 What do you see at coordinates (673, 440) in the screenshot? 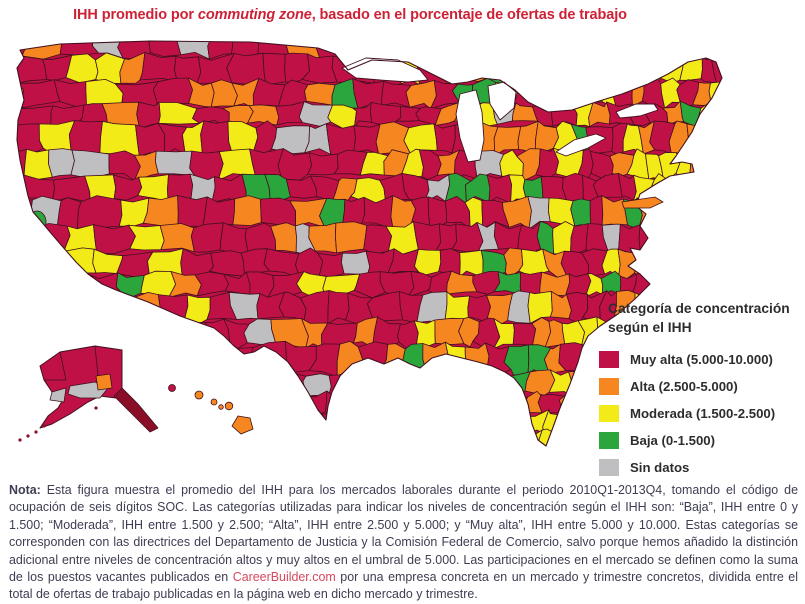
I see `legend-label-baja: Baja (0-1.500)` at bounding box center [673, 440].